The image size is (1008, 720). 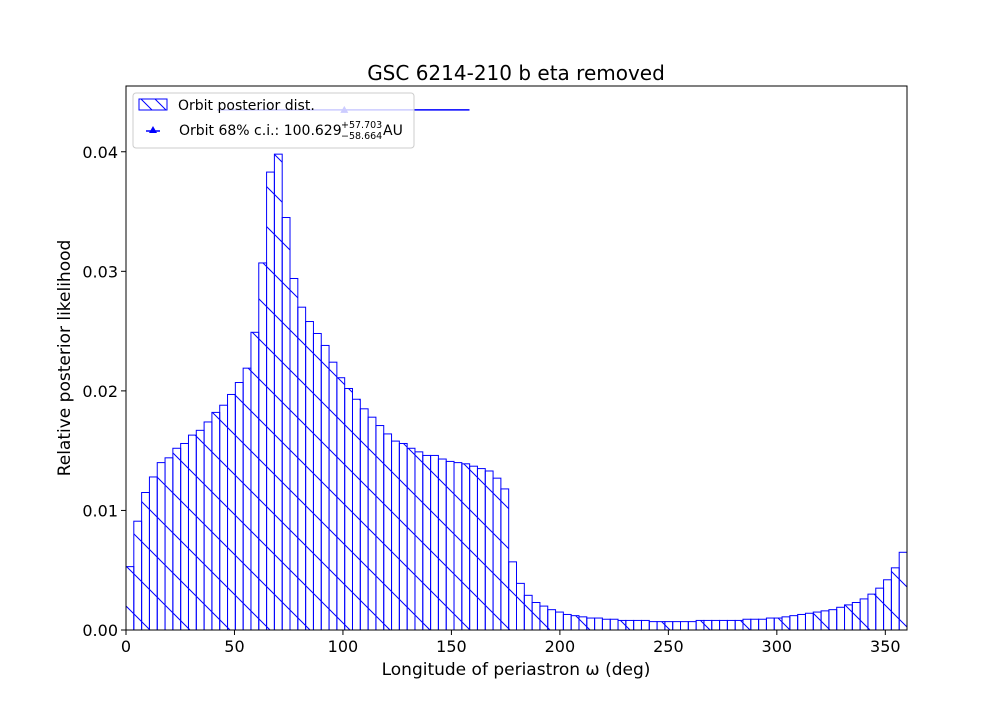 I want to click on y-tick-label: 0.01, so click(x=100, y=510).